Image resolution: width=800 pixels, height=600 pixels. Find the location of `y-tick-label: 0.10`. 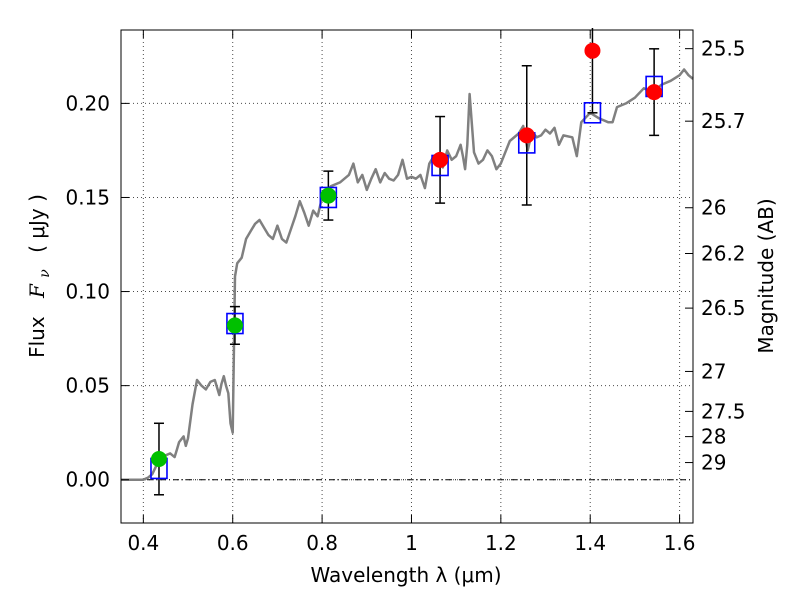

y-tick-label: 0.10 is located at coordinates (87, 292).